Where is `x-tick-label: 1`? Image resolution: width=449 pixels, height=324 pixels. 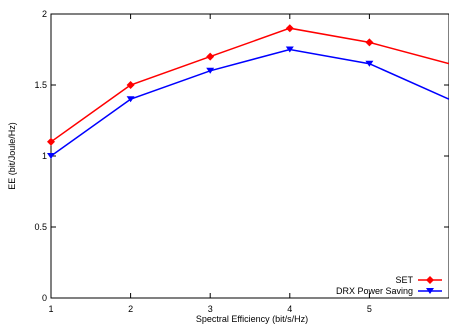
x-tick-label: 1 is located at coordinates (50, 309).